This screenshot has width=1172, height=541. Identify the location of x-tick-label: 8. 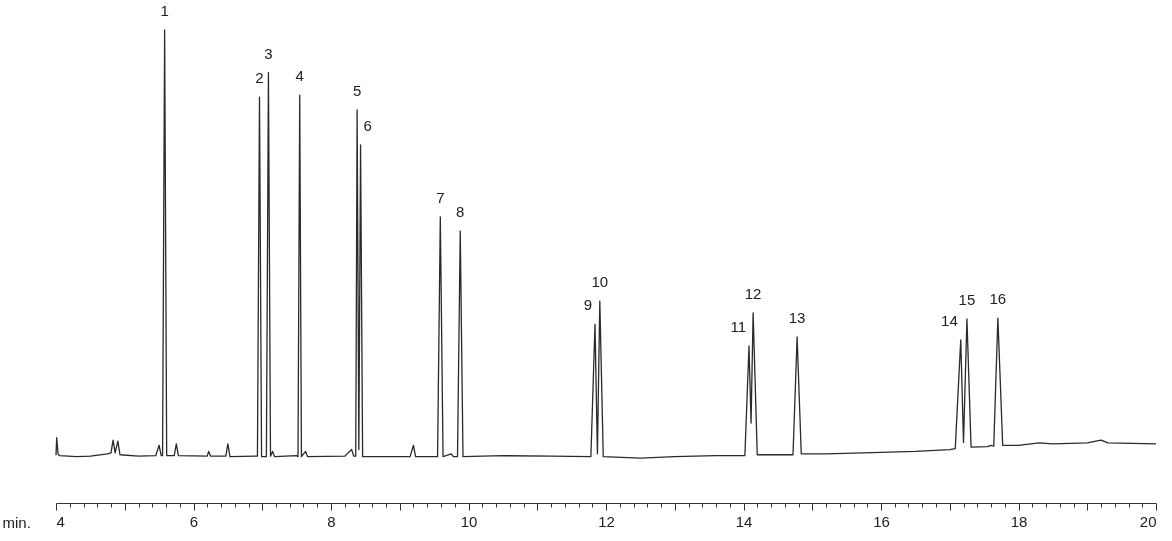
(331, 521).